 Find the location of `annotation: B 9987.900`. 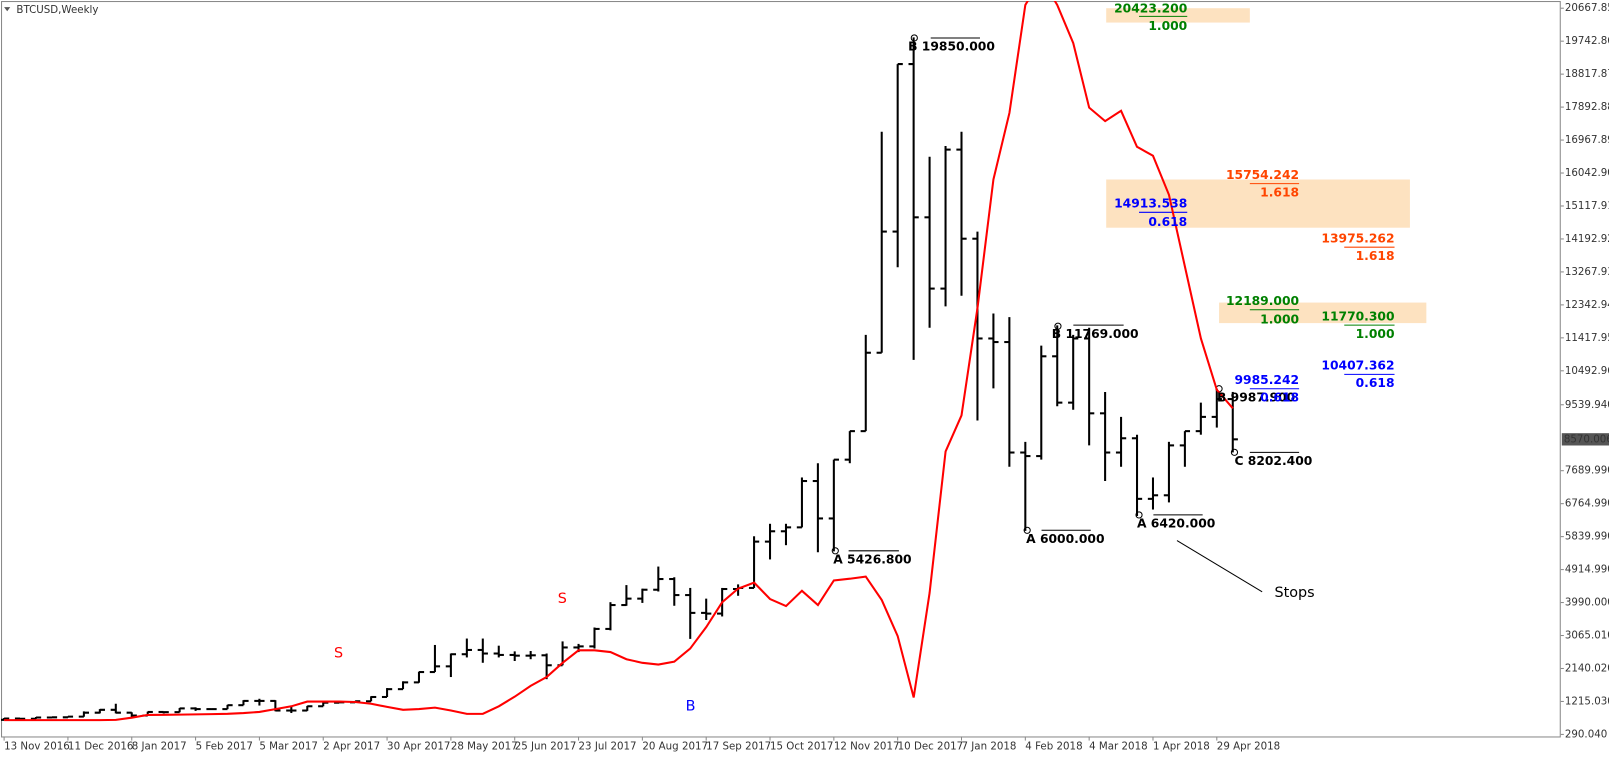

annotation: B 9987.900 is located at coordinates (1256, 397).